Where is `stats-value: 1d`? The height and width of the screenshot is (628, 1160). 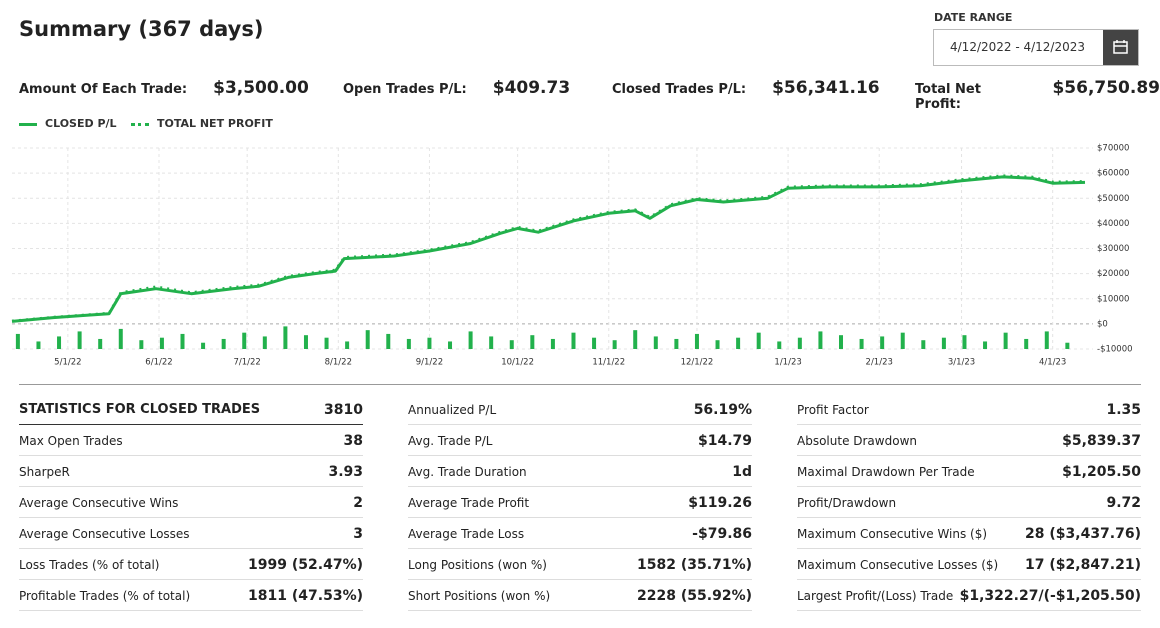
stats-value: 1d is located at coordinates (742, 471).